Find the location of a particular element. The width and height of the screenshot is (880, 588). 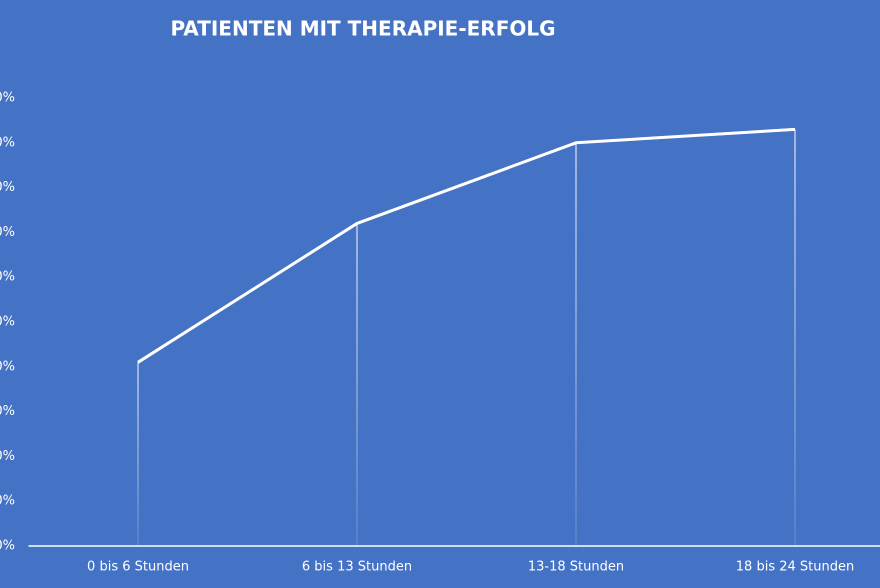

x-tick-label: 0 bis 6 Stunden is located at coordinates (138, 567).